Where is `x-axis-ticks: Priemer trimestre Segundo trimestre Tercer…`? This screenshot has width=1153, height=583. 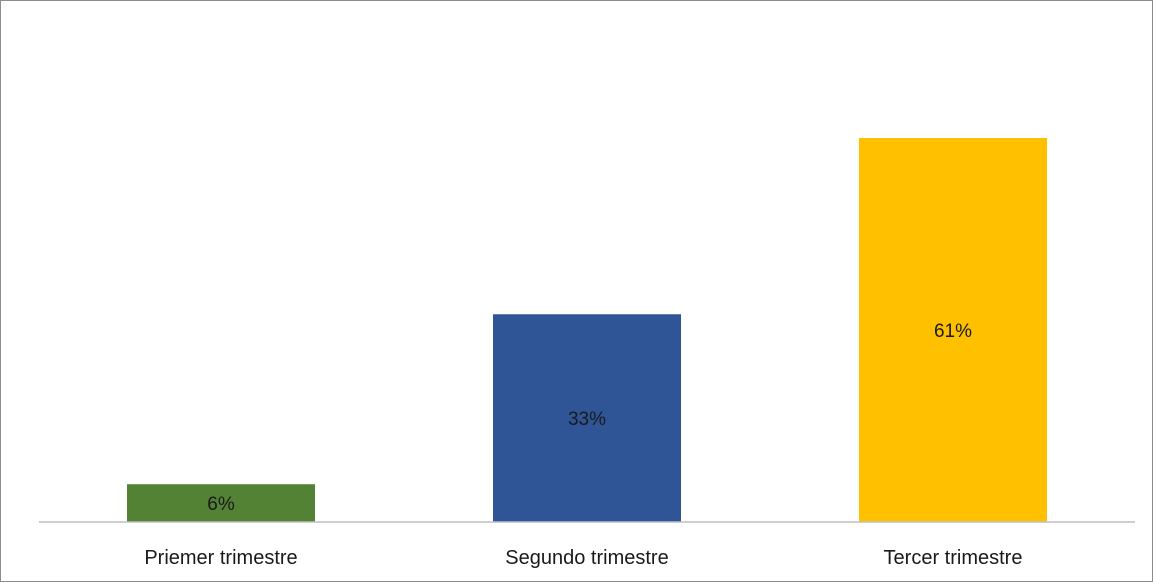 x-axis-ticks: Priemer trimestre Segundo trimestre Tercer… is located at coordinates (583, 558).